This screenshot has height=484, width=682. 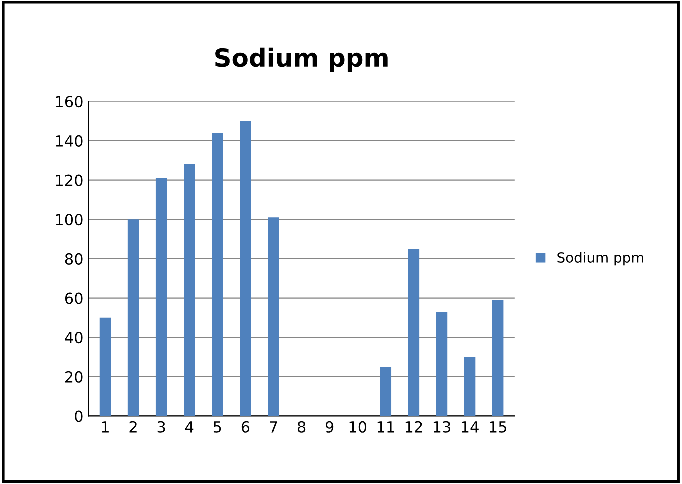 What do you see at coordinates (162, 427) in the screenshot?
I see `x-tick-label: 3` at bounding box center [162, 427].